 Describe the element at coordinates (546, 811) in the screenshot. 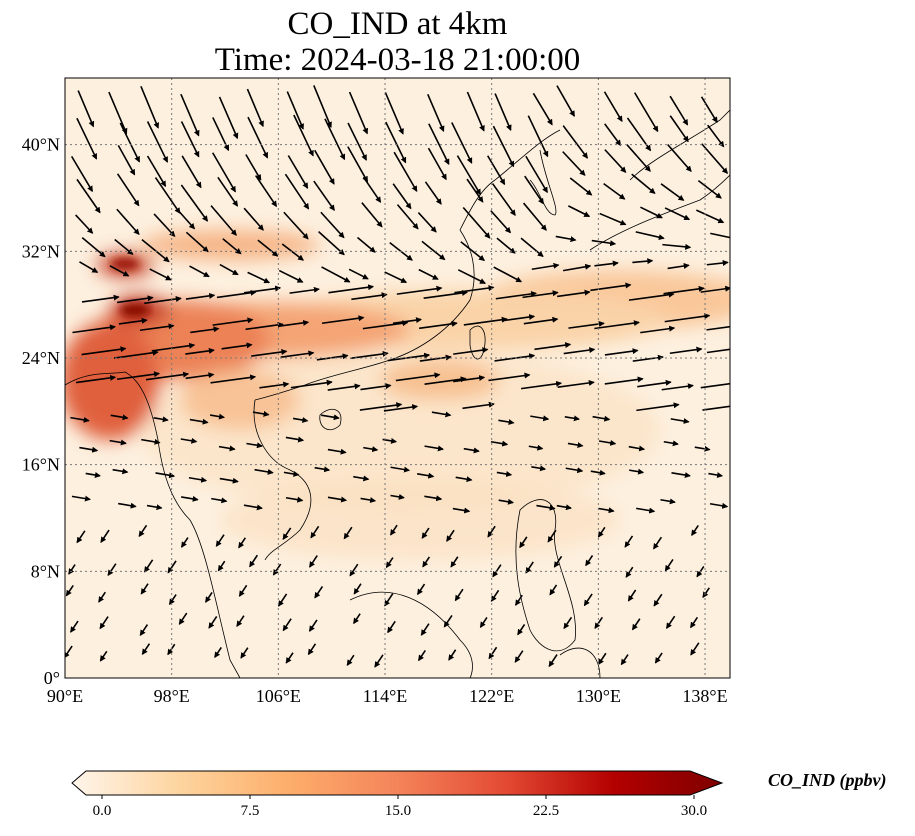

I see `colorbar-tick-label: 22.5` at that location.